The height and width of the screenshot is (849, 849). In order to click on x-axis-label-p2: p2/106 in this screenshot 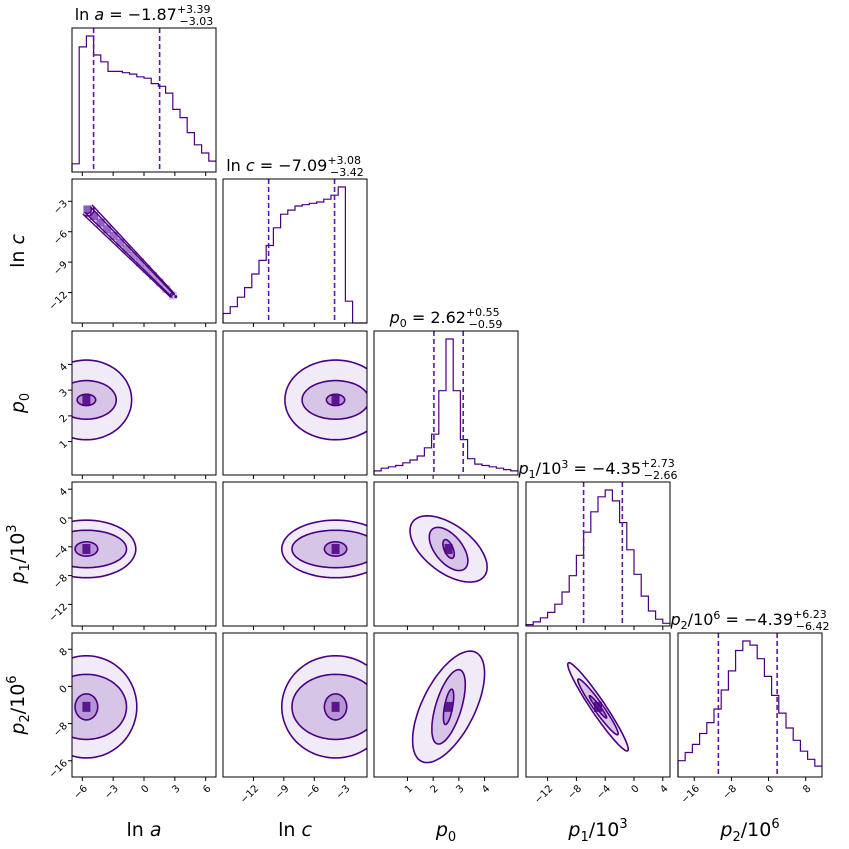, I will do `click(749, 831)`.